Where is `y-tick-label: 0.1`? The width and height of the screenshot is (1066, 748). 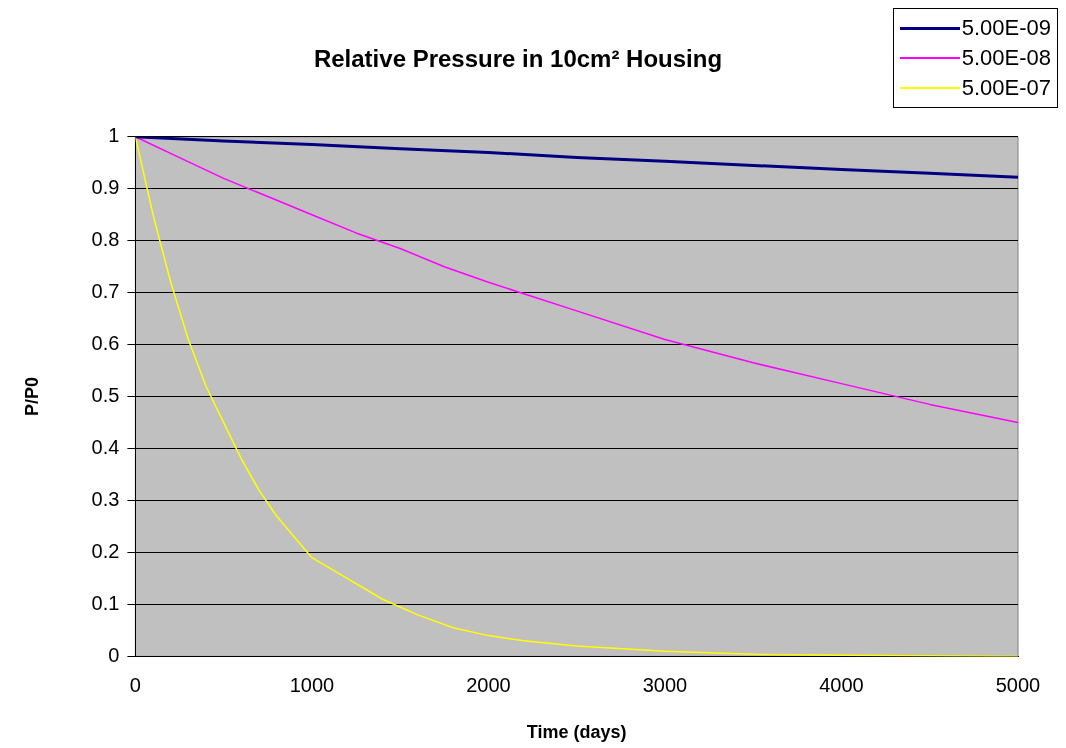 y-tick-label: 0.1 is located at coordinates (105, 602).